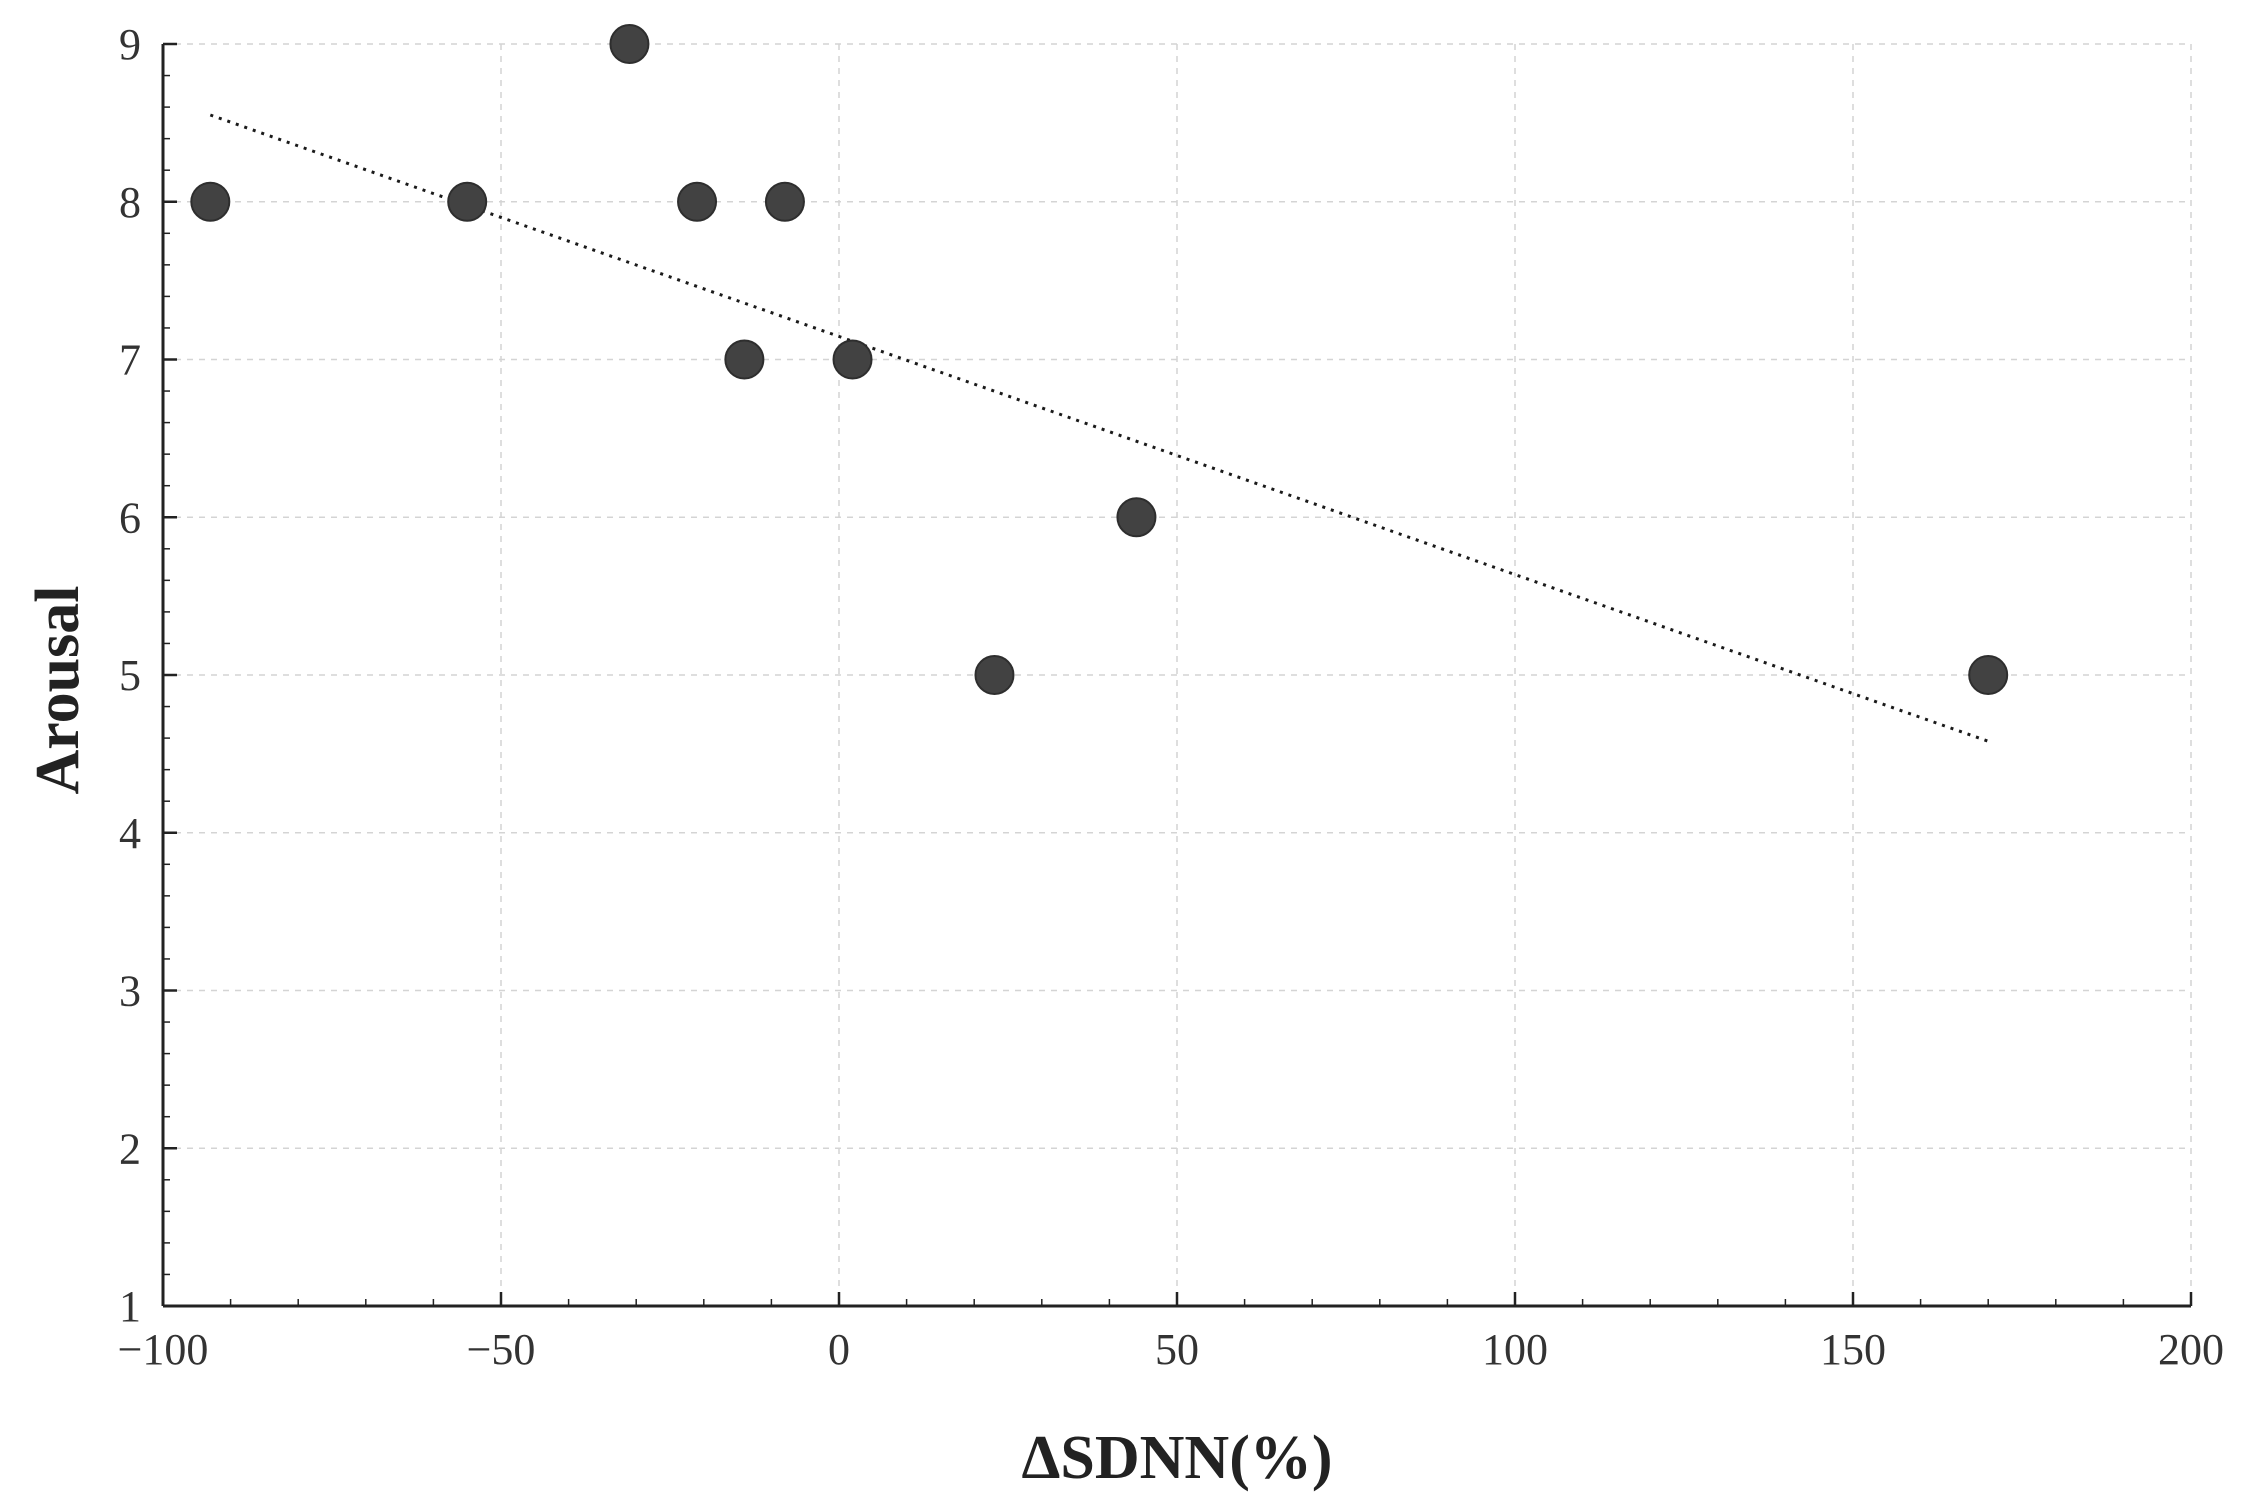 The width and height of the screenshot is (2259, 1510). Describe the element at coordinates (130, 833) in the screenshot. I see `y-tick-label: 4` at that location.